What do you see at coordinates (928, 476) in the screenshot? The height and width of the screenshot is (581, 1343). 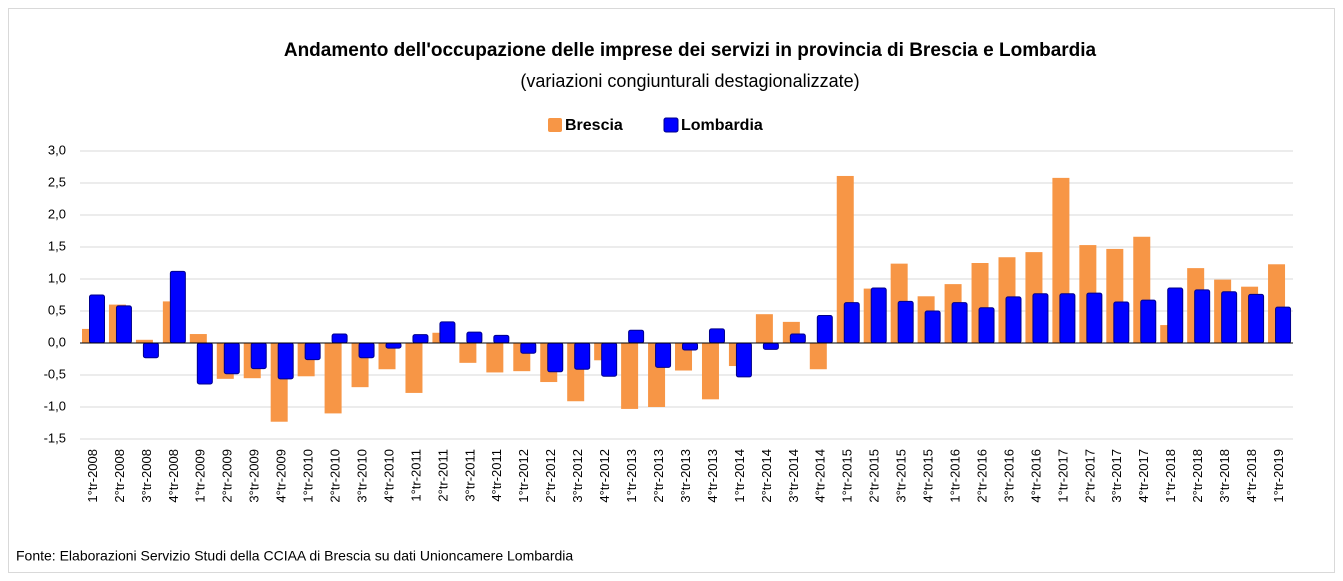 I see `x-tick-label: 4°tr-2015` at bounding box center [928, 476].